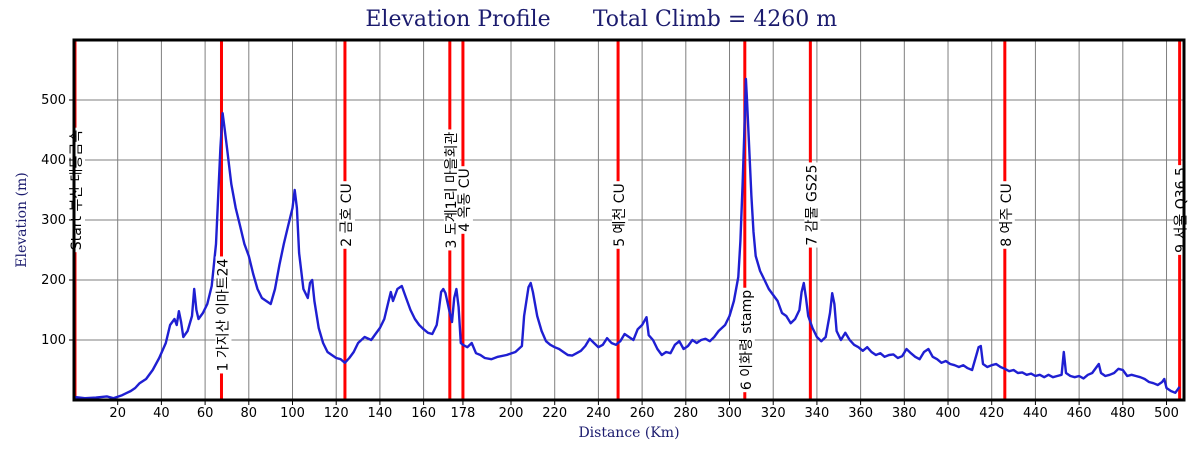 This screenshot has height=450, width=1200. I want to click on y-tick-label: 100, so click(53, 340).